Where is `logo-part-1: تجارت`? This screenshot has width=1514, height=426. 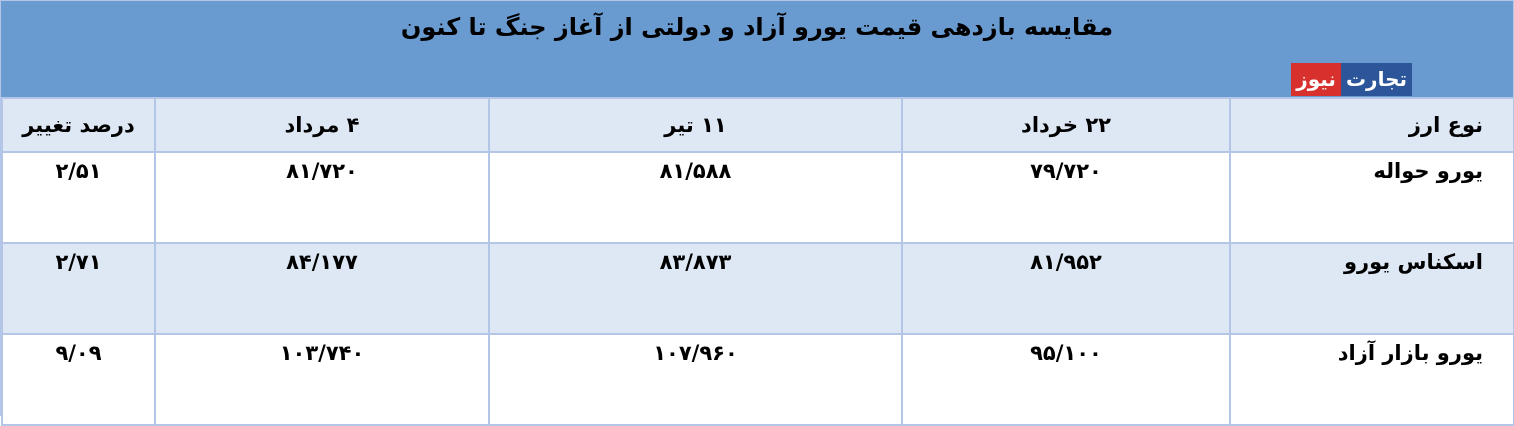
logo-part-1: تجارت is located at coordinates (1376, 79).